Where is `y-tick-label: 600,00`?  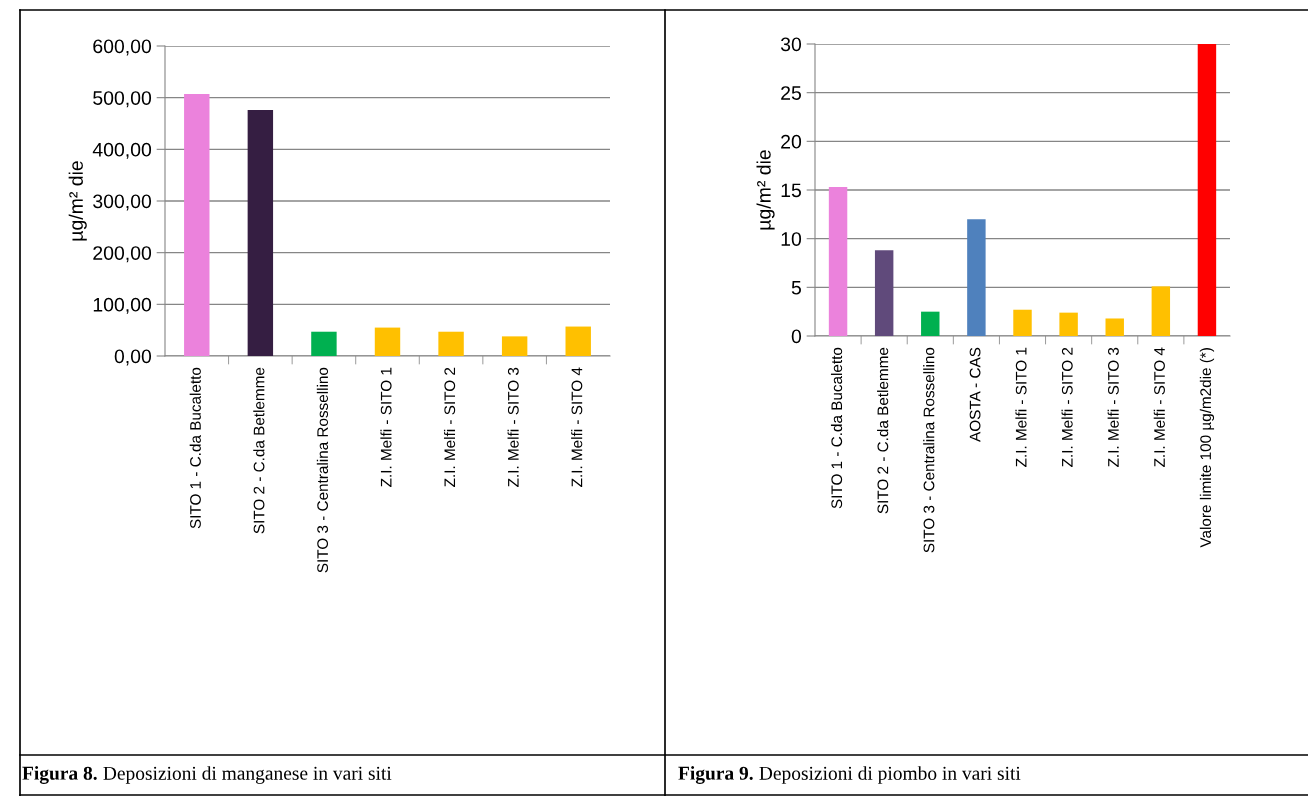 y-tick-label: 600,00 is located at coordinates (122, 47).